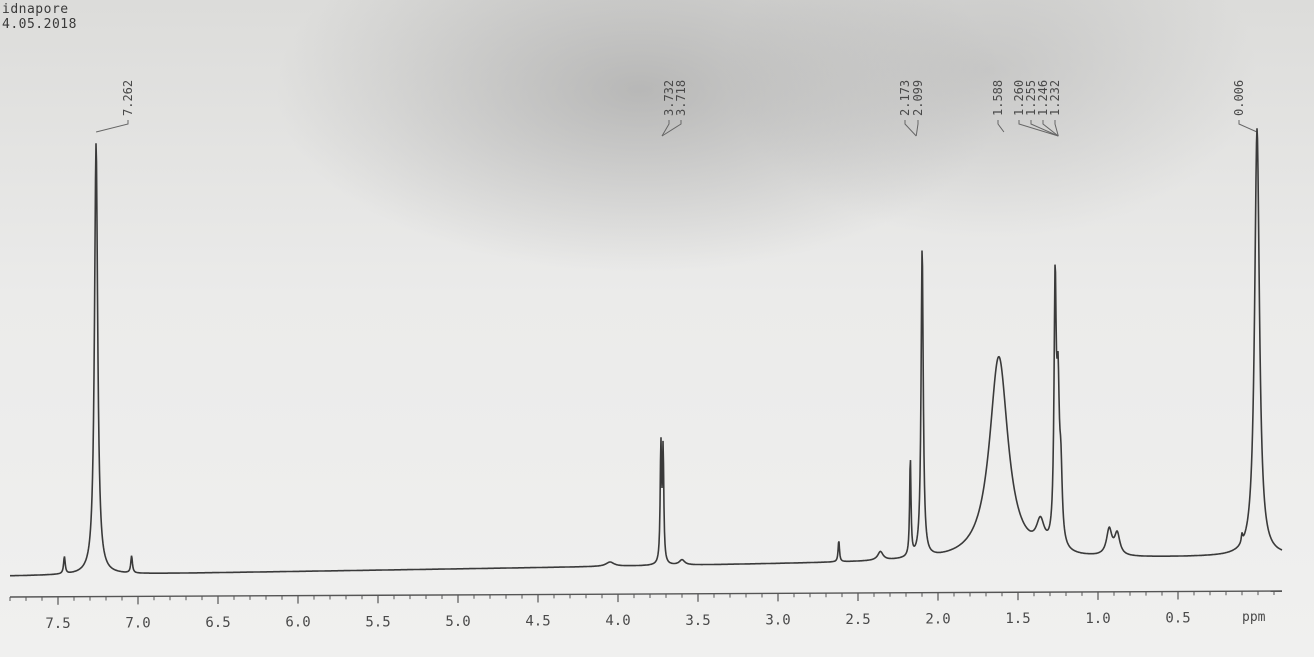 This screenshot has height=657, width=1314. What do you see at coordinates (457, 622) in the screenshot?
I see `x-axis-tick-label: 5.0` at bounding box center [457, 622].